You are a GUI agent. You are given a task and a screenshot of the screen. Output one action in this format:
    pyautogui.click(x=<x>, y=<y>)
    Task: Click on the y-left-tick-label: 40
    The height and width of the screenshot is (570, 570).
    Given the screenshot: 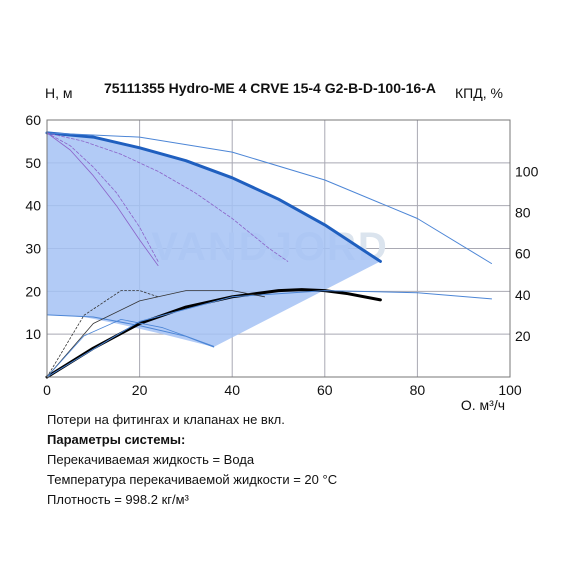 What is the action you would take?
    pyautogui.click(x=33, y=206)
    